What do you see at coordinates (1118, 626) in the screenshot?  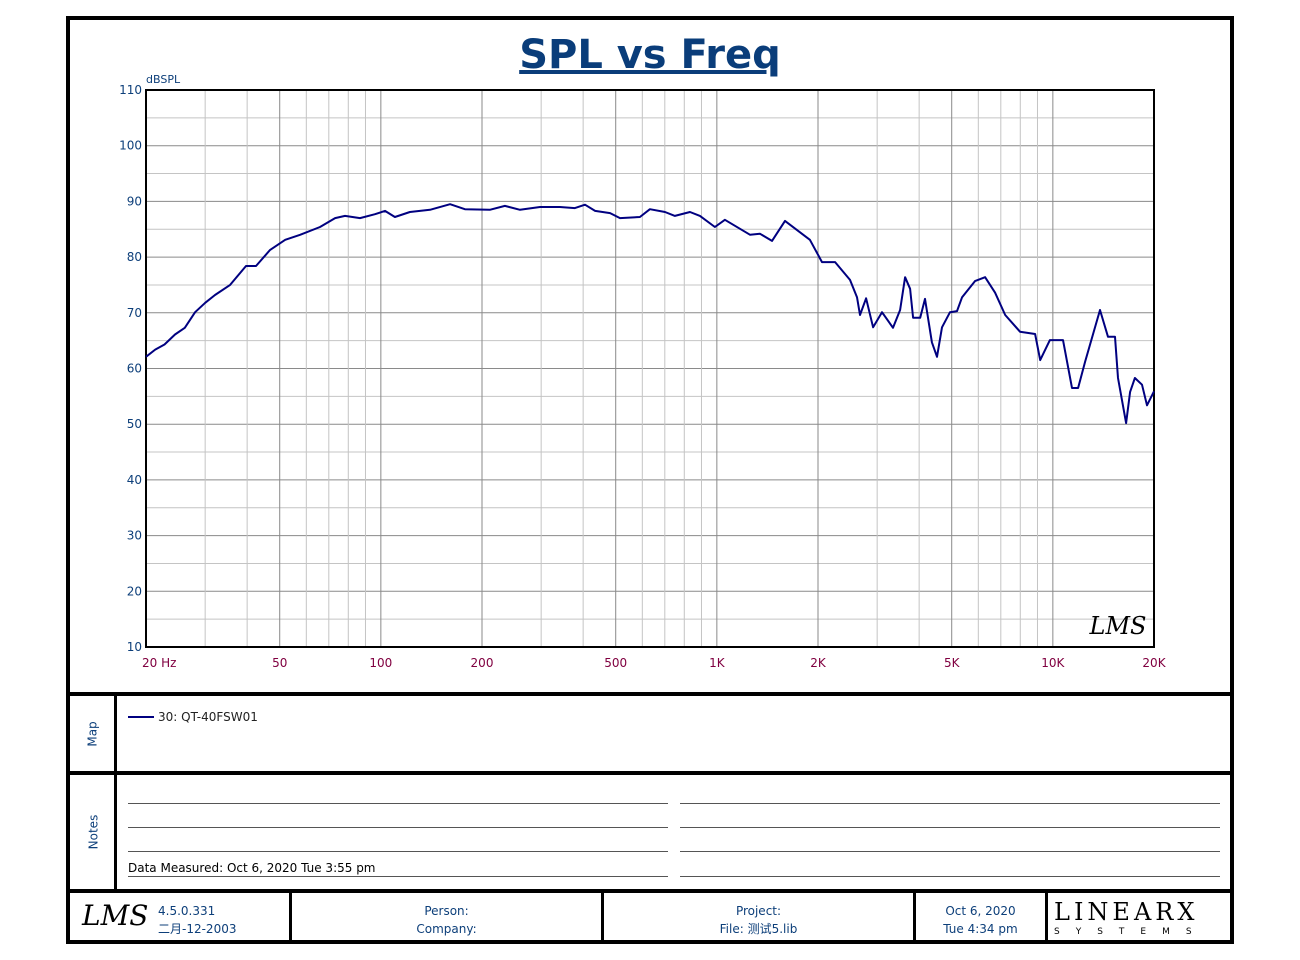 I see `chart-lms-logo: LMS` at bounding box center [1118, 626].